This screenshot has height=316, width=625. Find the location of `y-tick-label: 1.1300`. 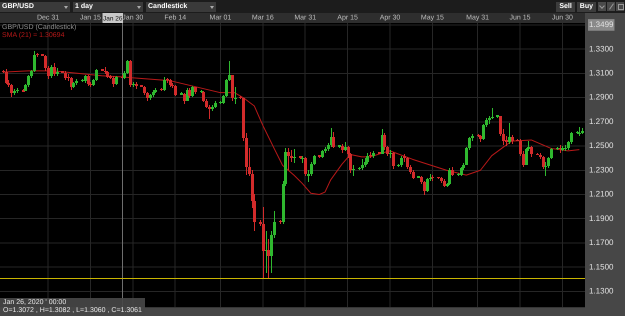

y-tick-label: 1.1300 is located at coordinates (601, 291).